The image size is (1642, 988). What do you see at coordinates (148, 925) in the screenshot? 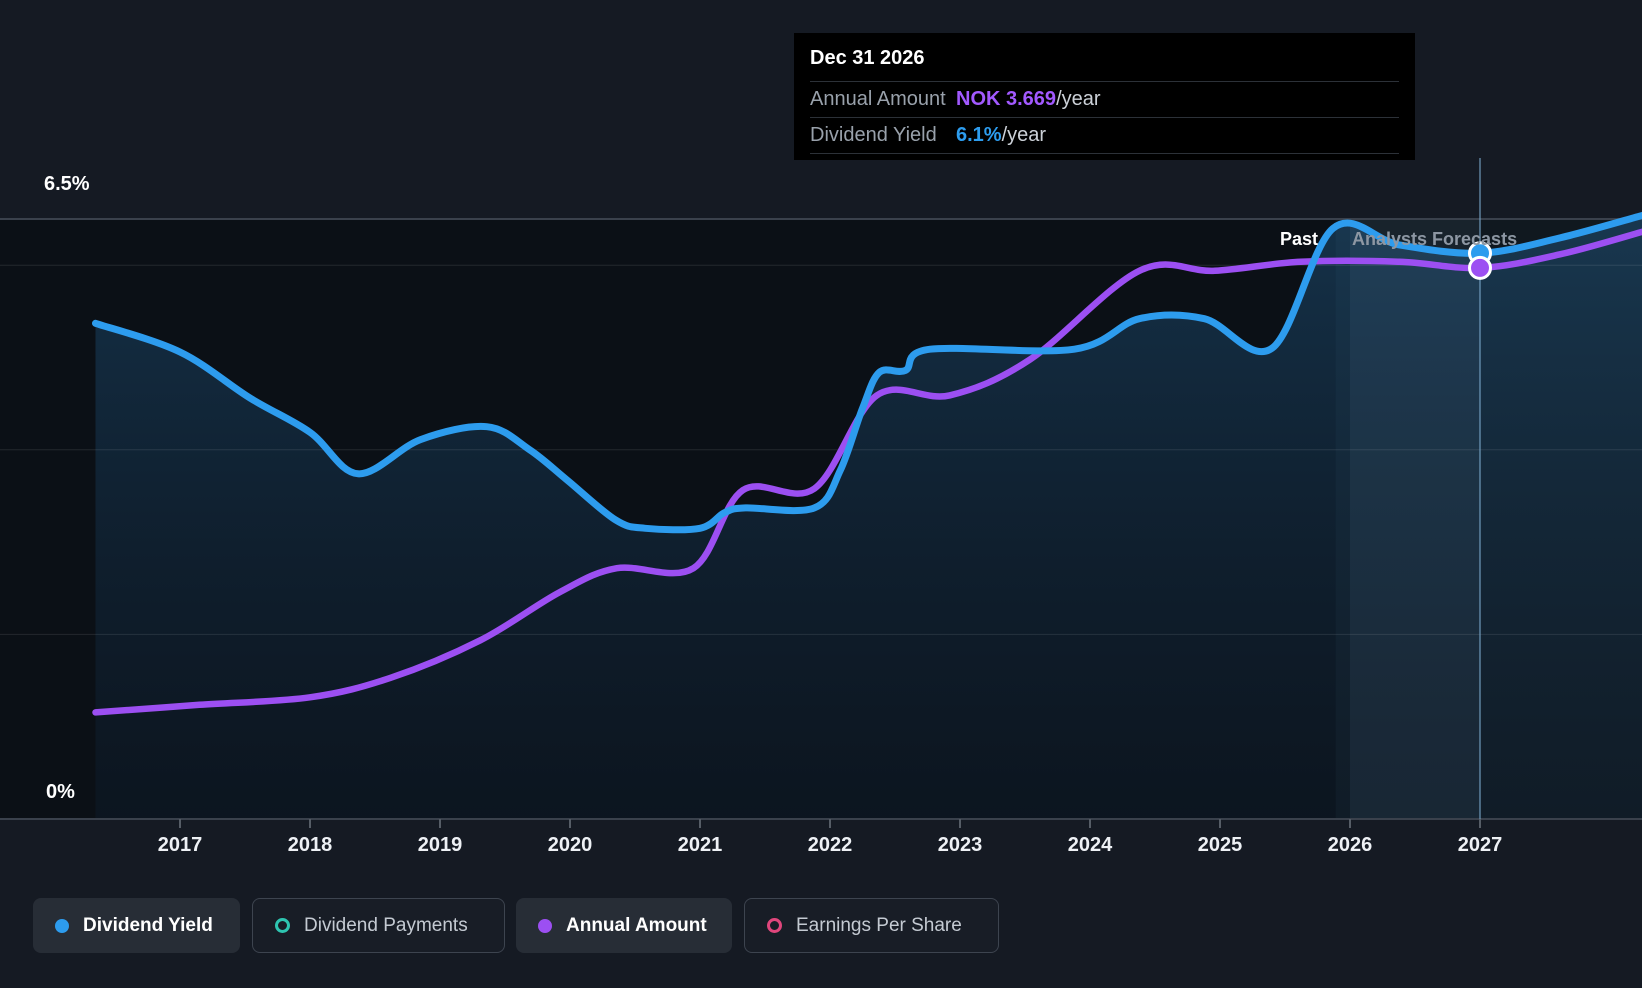
I see `legend-label-dividend-yield: Dividend Yield` at bounding box center [148, 925].